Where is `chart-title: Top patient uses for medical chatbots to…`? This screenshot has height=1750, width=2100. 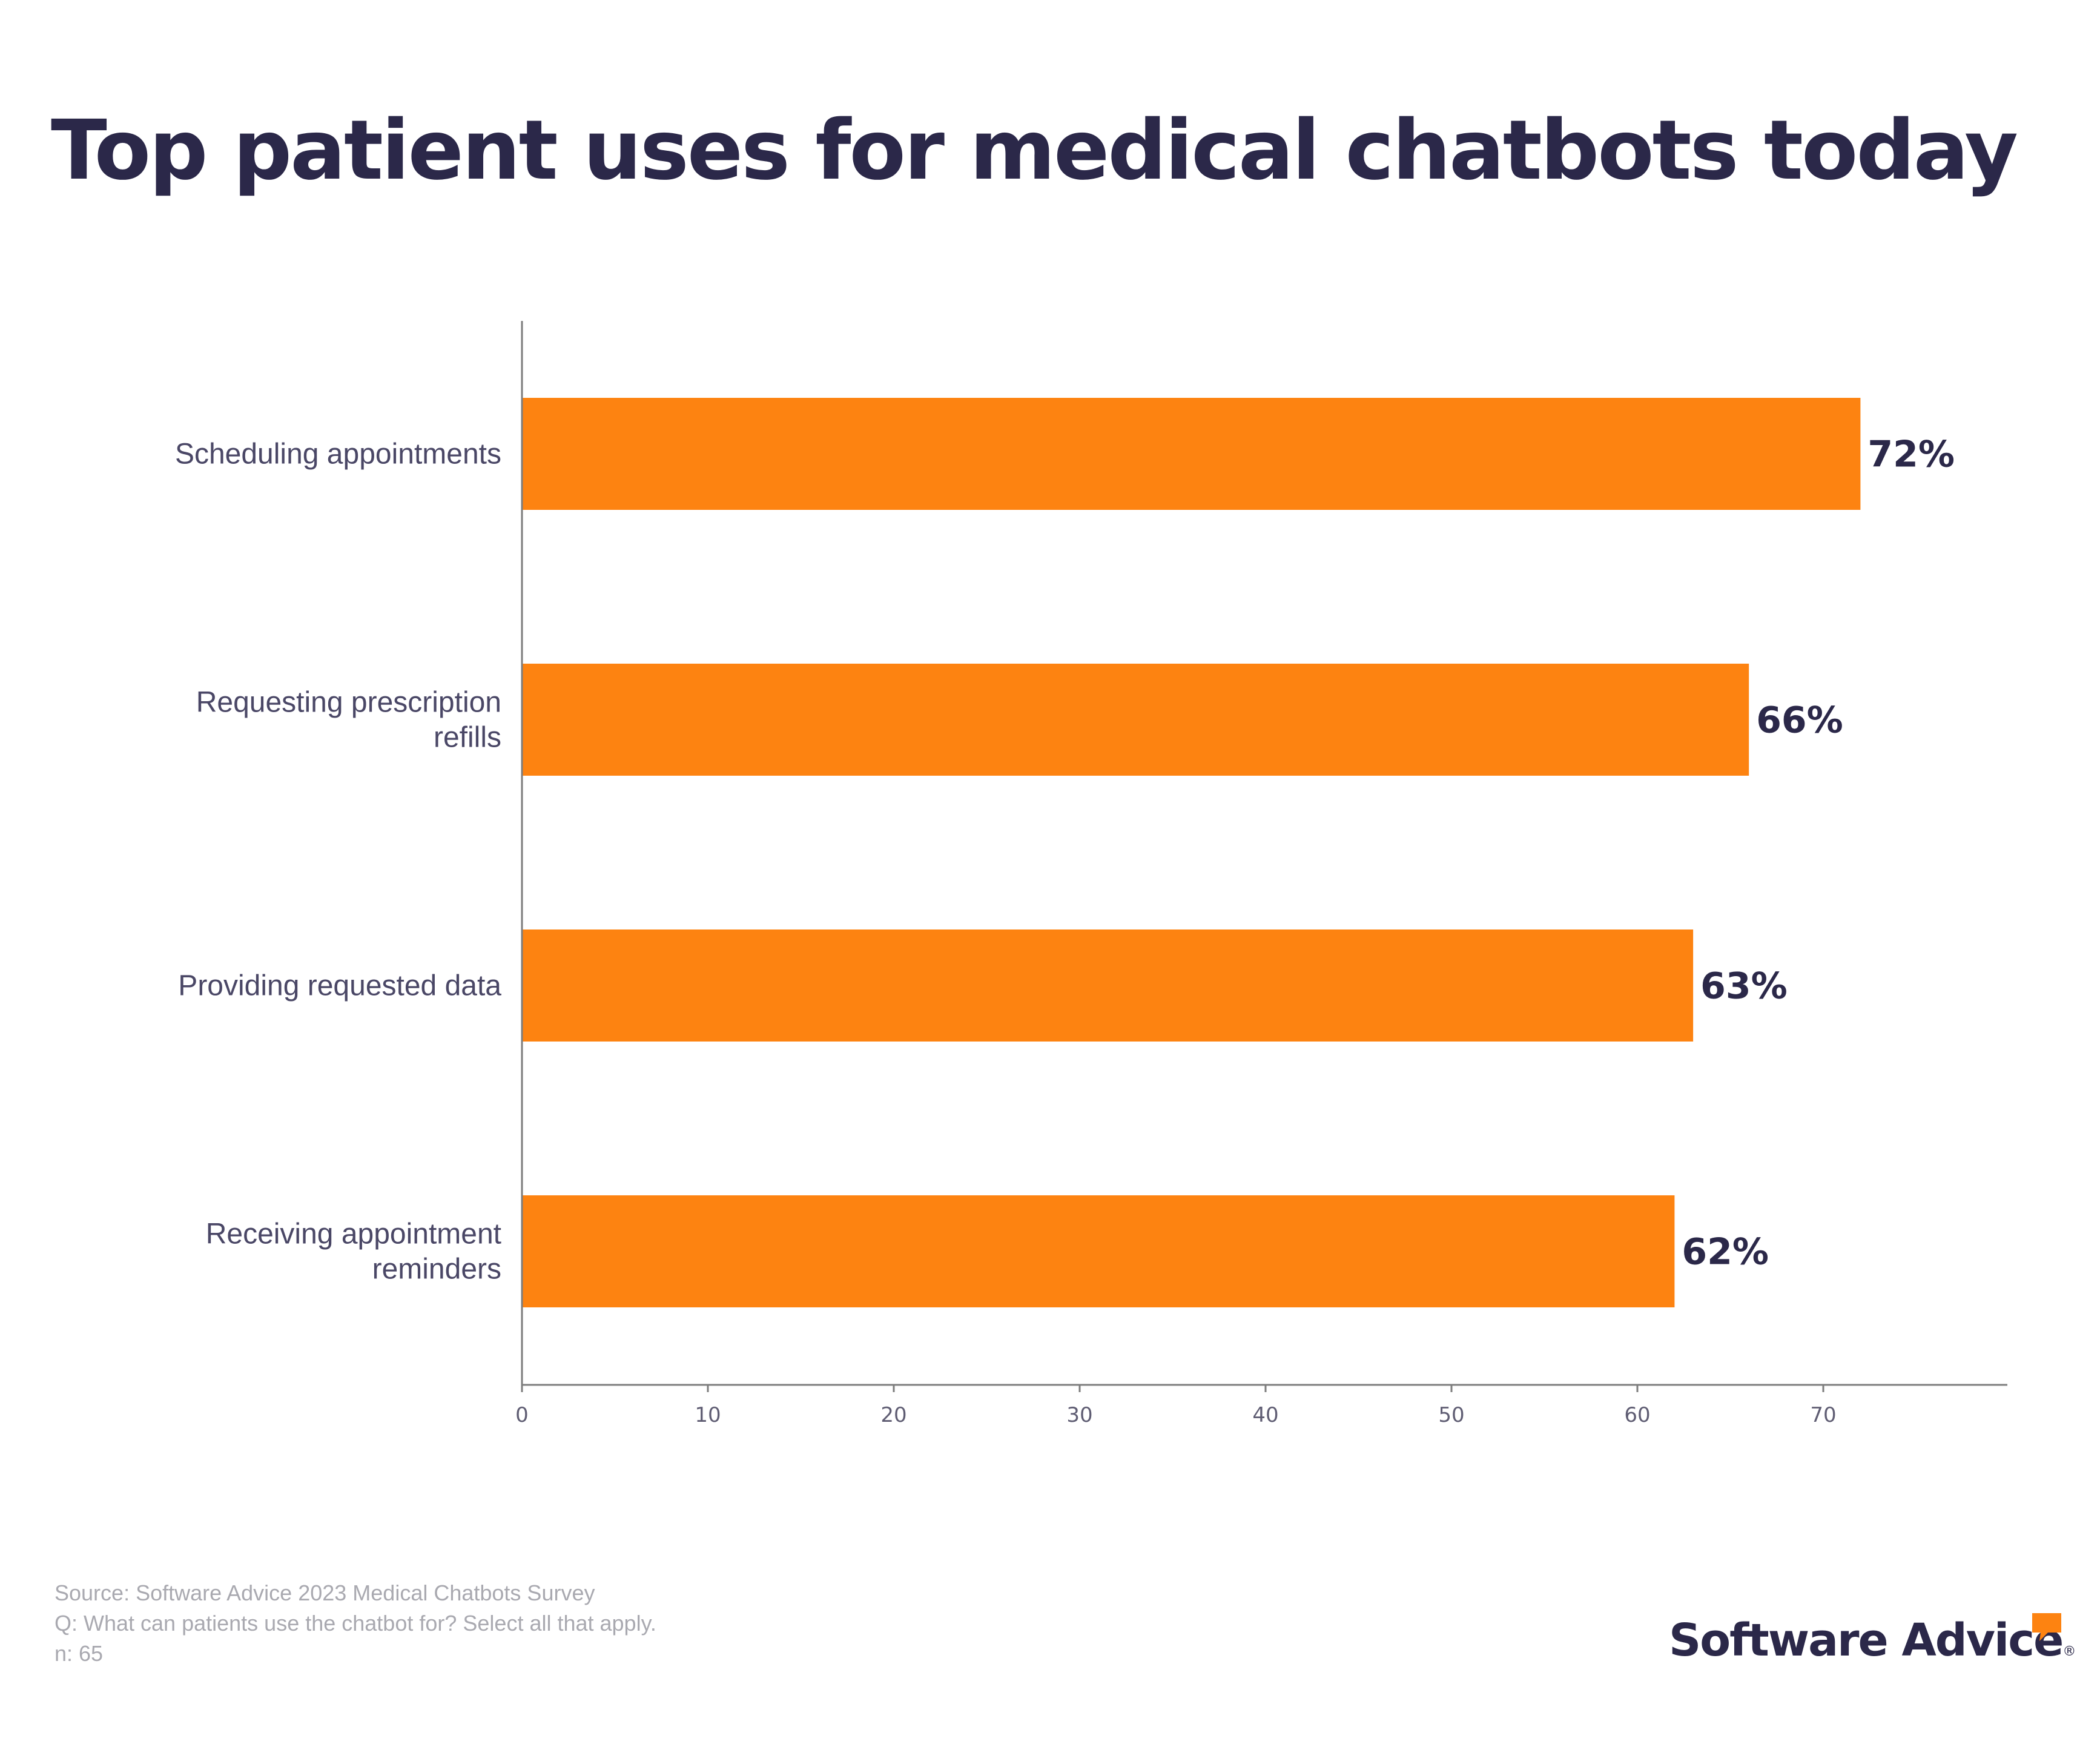
chart-title: Top patient uses for medical chatbots to… is located at coordinates (1034, 151).